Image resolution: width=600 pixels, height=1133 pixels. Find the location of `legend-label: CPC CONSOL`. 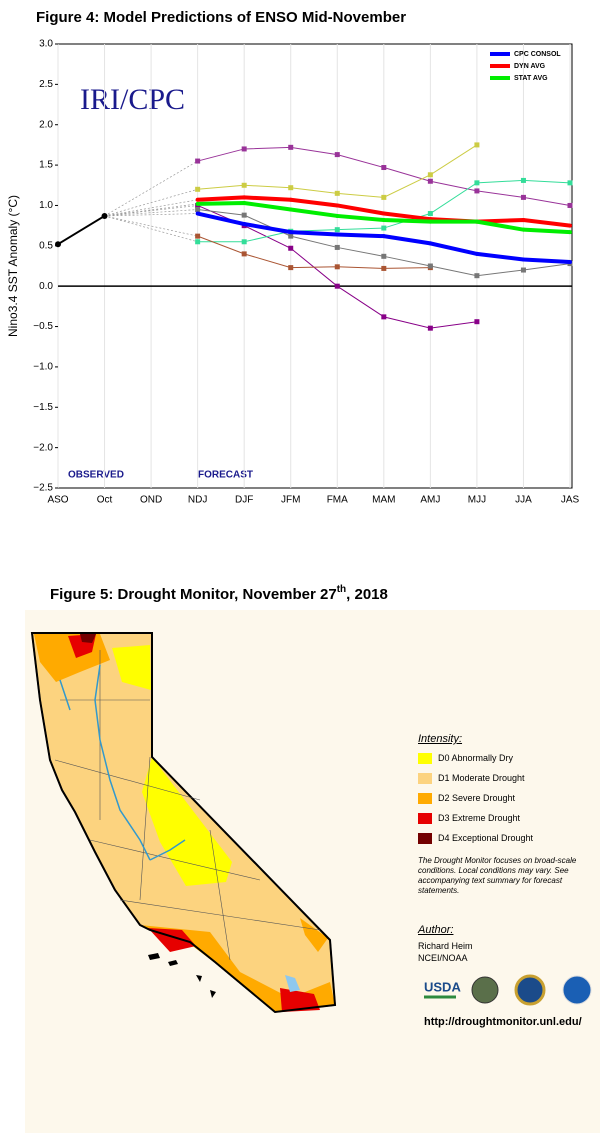

legend-label: CPC CONSOL is located at coordinates (537, 54).